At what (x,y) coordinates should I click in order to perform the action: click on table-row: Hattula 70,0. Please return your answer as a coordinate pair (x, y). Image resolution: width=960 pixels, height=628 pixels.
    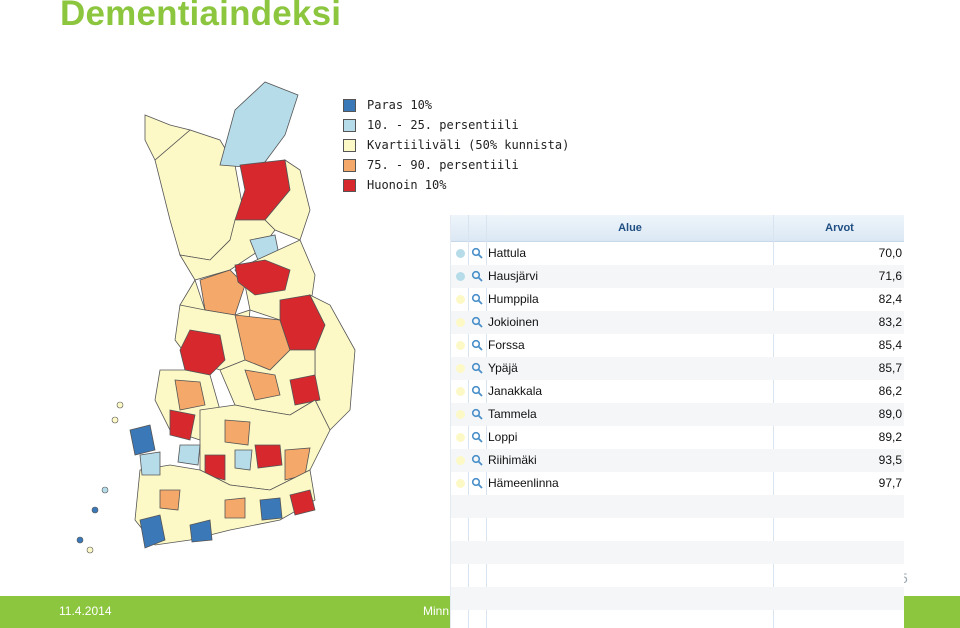
    Looking at the image, I should click on (677, 253).